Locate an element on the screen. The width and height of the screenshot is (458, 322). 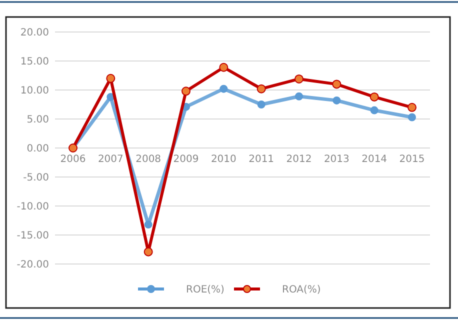
x-tick-label: 2008 is located at coordinates (149, 159).